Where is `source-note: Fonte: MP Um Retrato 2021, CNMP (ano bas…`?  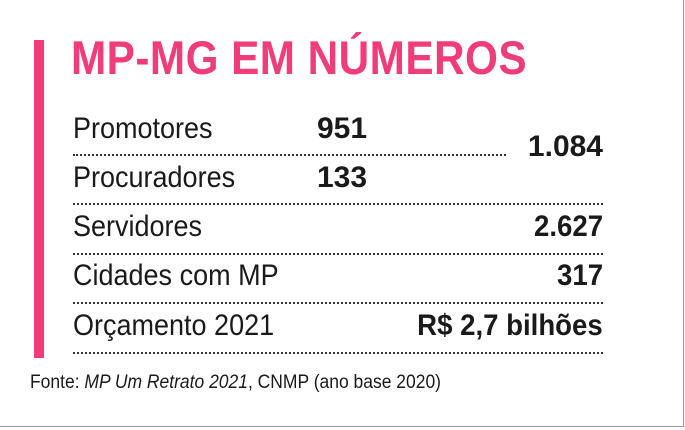
source-note: Fonte: MP Um Retrato 2021, CNMP (ano bas… is located at coordinates (235, 383).